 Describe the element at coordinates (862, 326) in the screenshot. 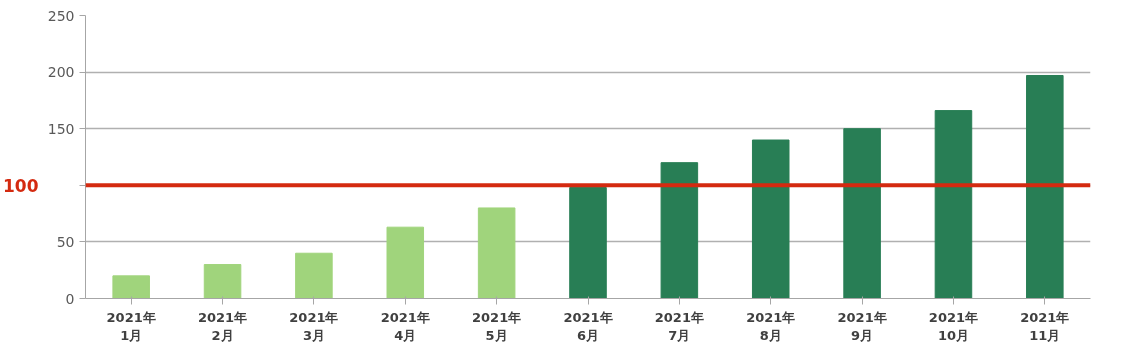

I see `x-tick-label: 2021年 9月` at that location.